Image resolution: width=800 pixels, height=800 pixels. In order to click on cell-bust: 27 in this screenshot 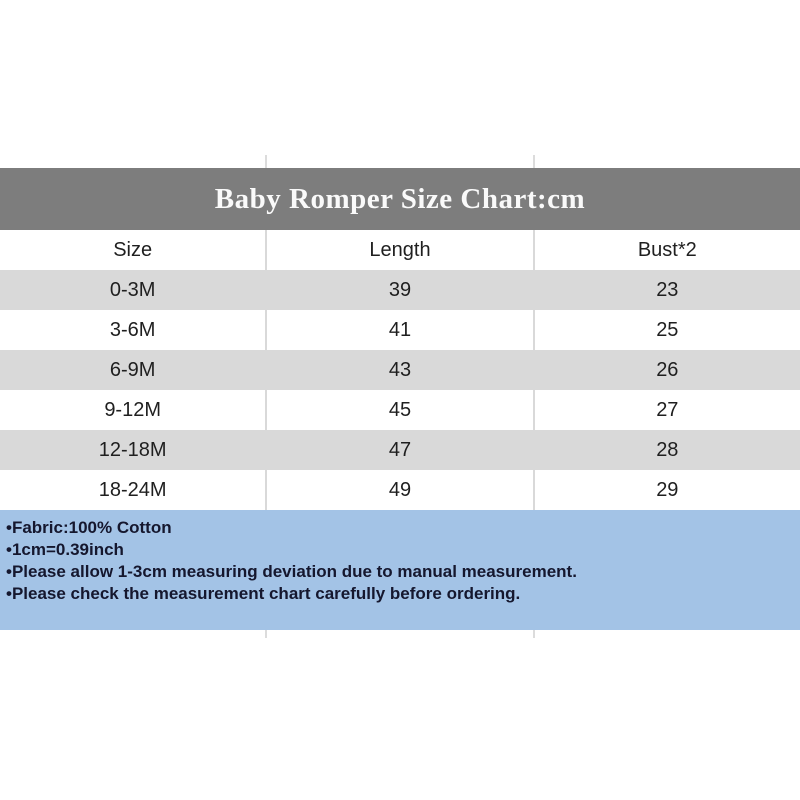, I will do `click(667, 409)`.